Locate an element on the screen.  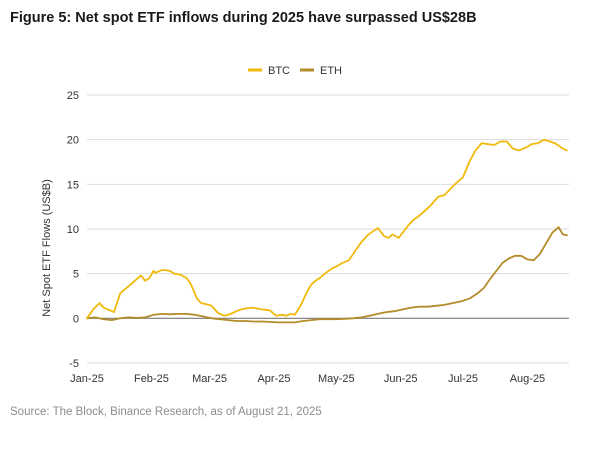
y-tick-label: 20 is located at coordinates (73, 141).